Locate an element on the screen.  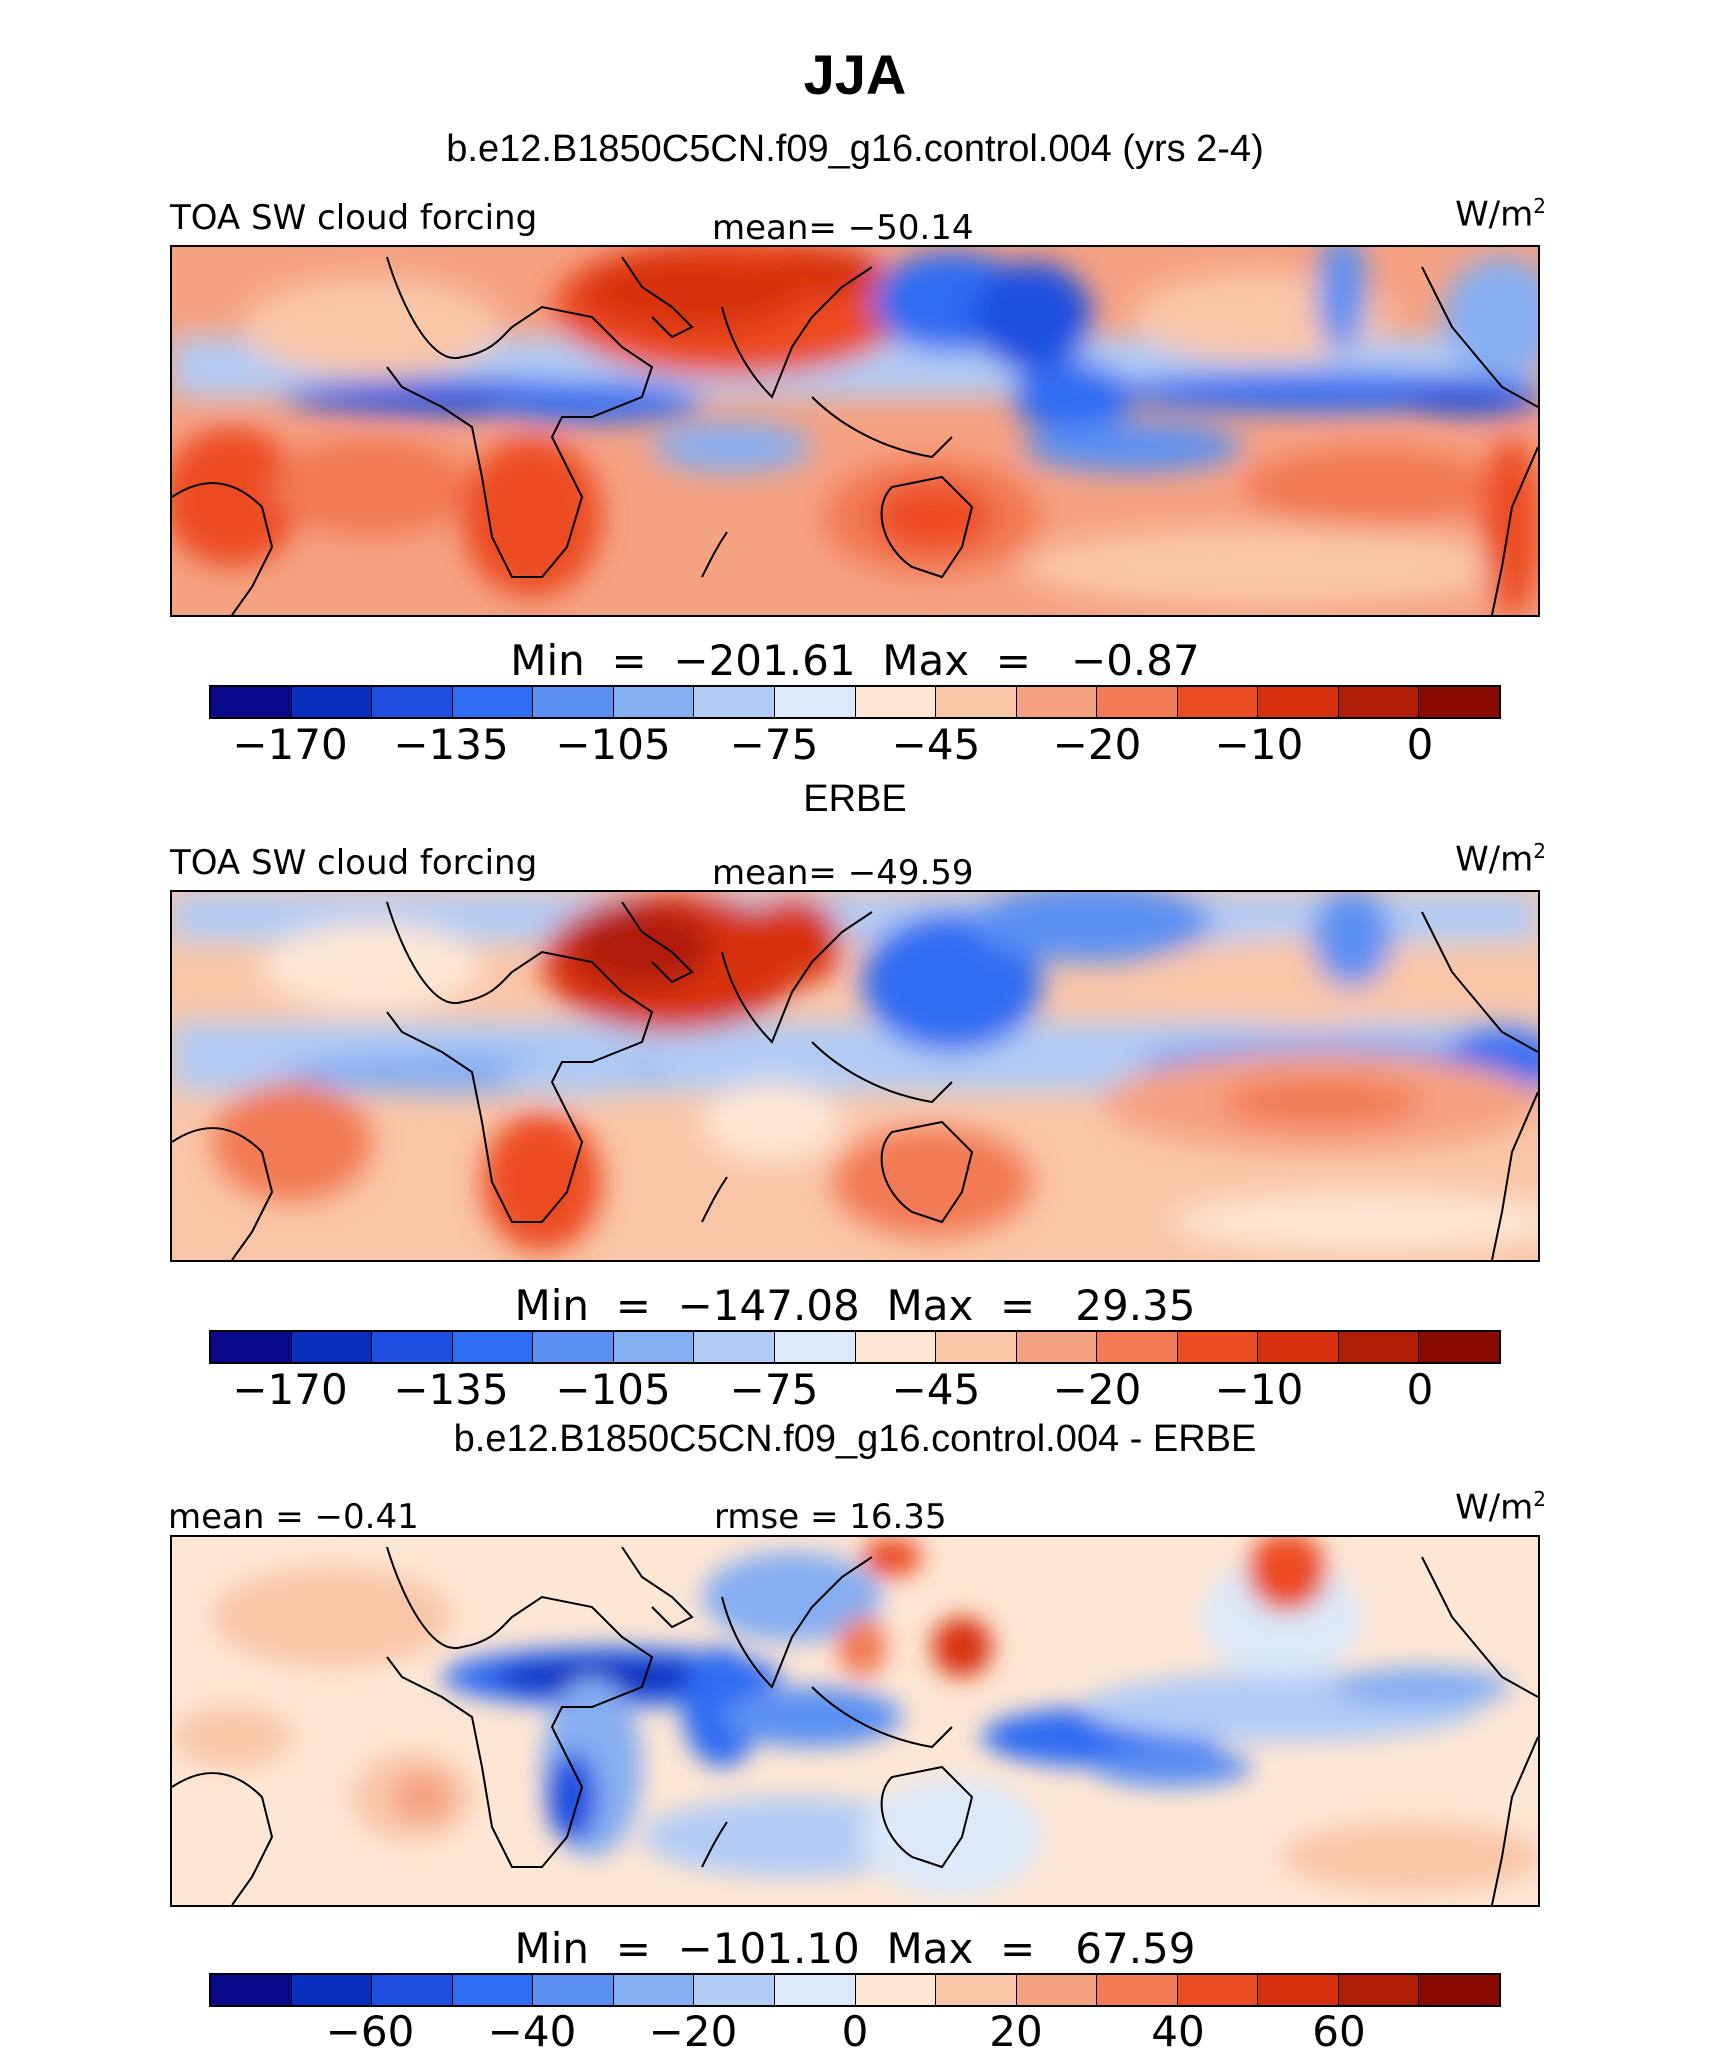
p3-sahel-low is located at coordinates (612, 1677).